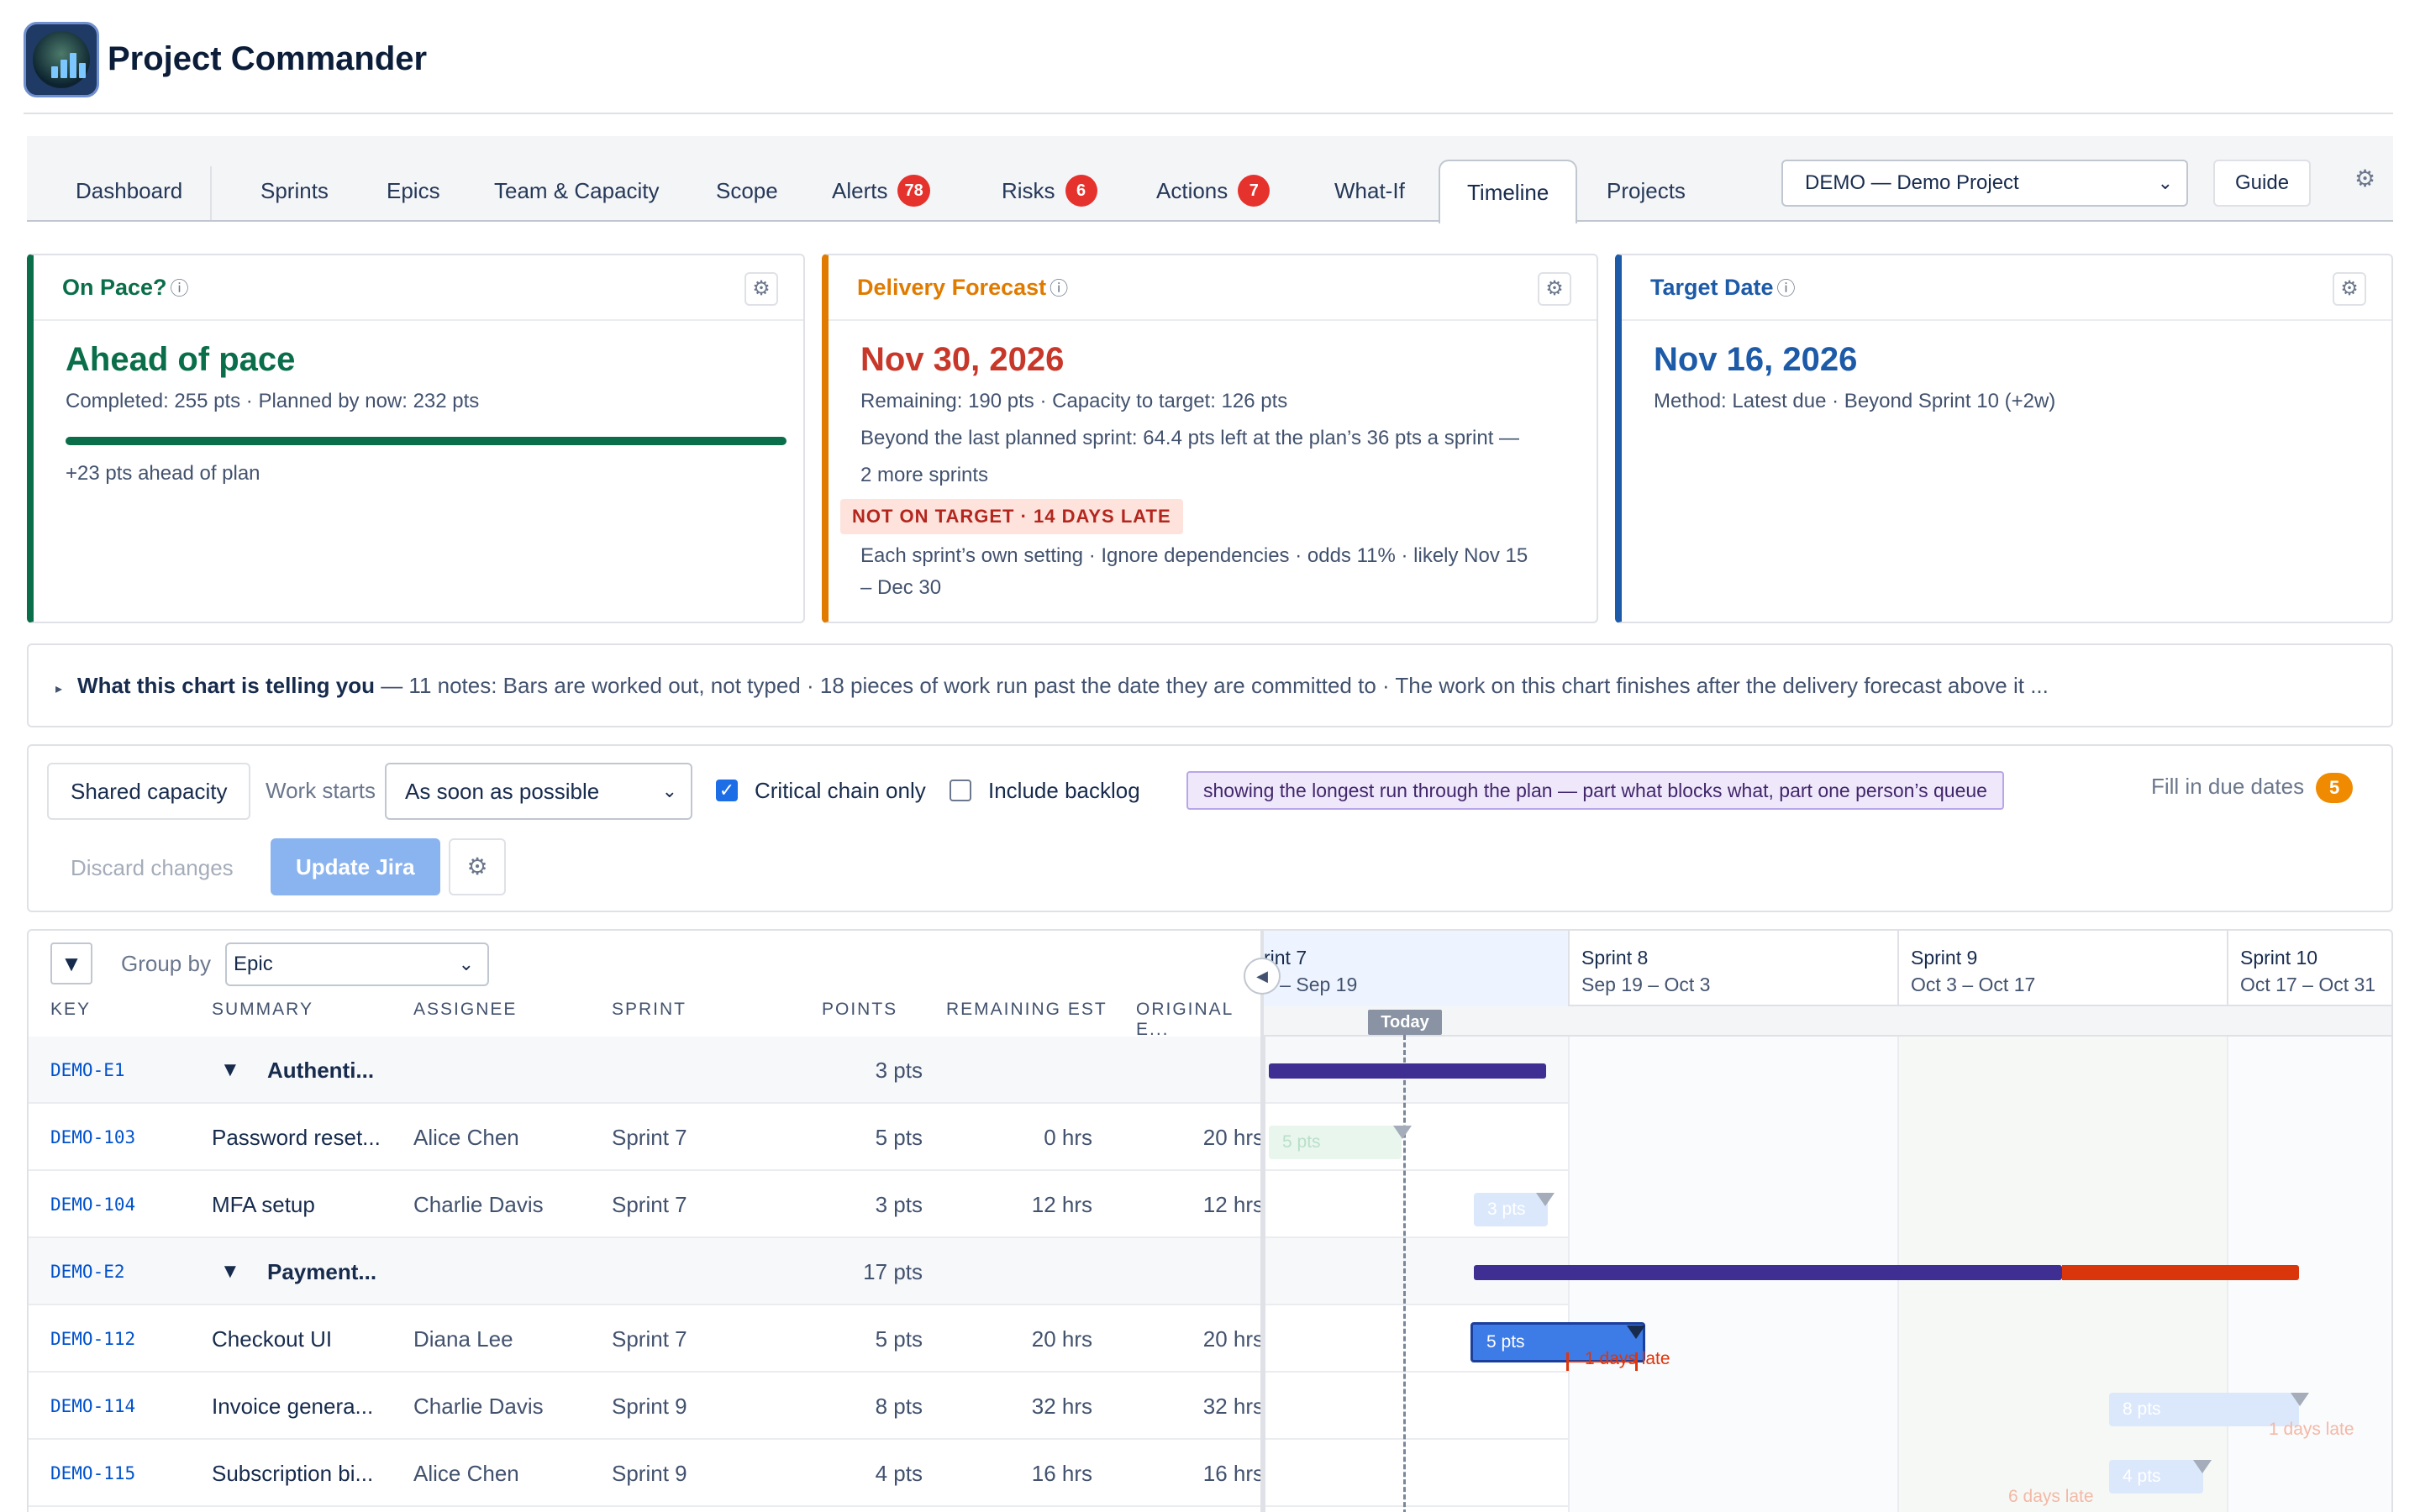 This screenshot has width=2420, height=1512. Describe the element at coordinates (1558, 1342) in the screenshot. I see `task-112-bar: 5 pts` at that location.